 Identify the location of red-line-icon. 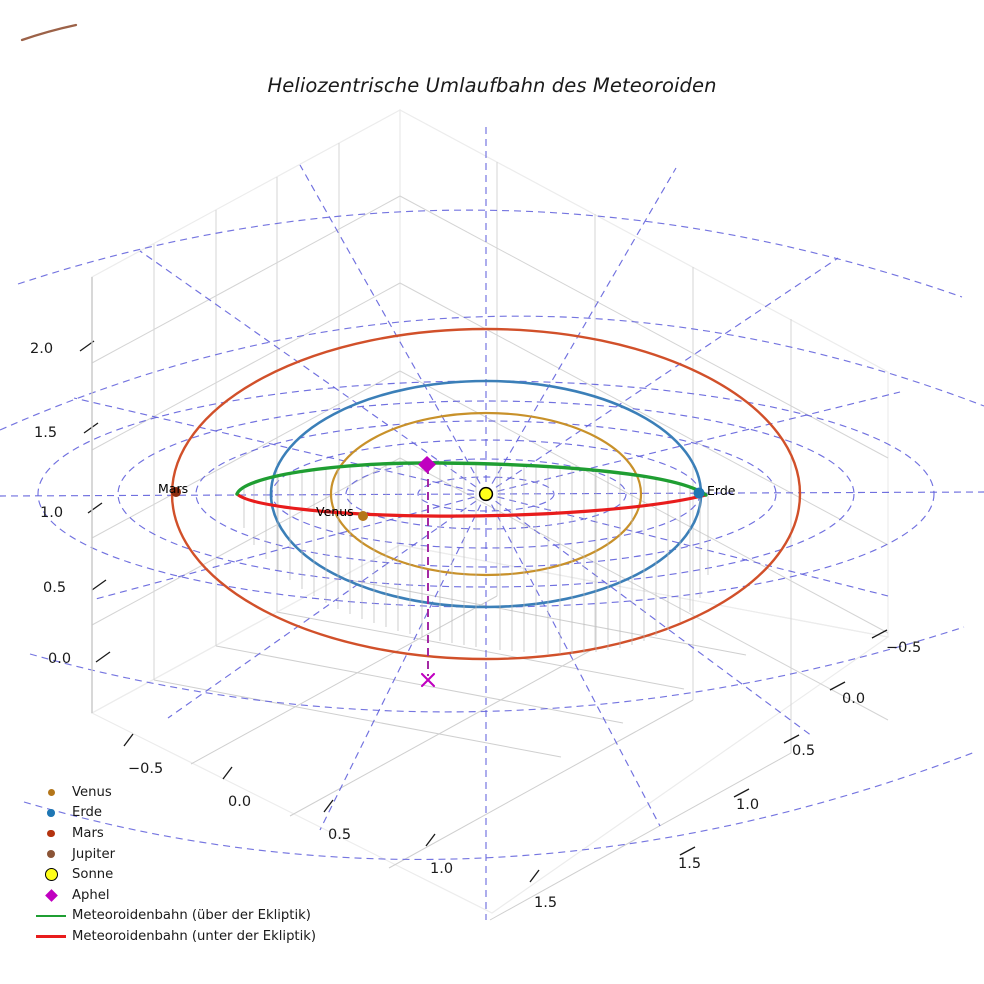
(51, 936).